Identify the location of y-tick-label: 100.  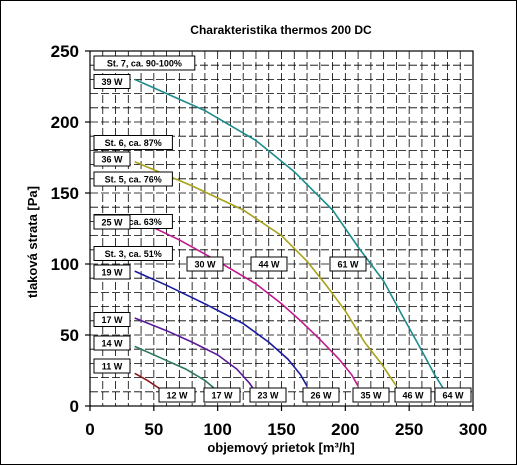
(65, 264).